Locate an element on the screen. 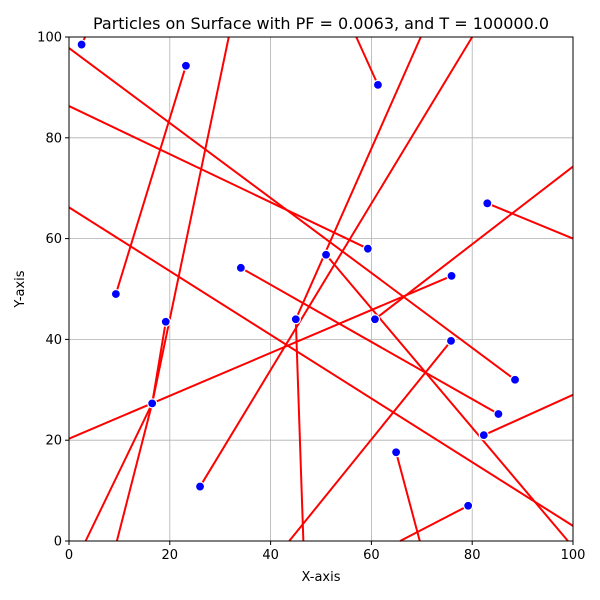 Image resolution: width=600 pixels, height=600 pixels. y-axis-label: Y-axis is located at coordinates (20, 289).